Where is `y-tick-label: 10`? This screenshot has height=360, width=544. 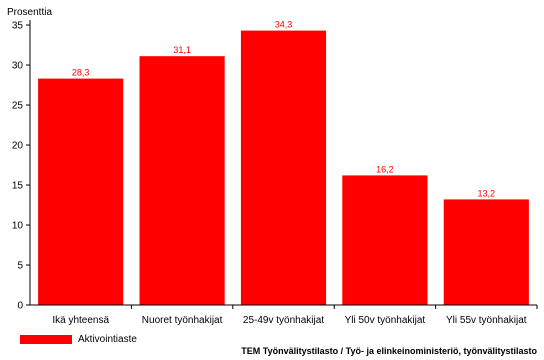
y-tick-label: 10 is located at coordinates (18, 226).